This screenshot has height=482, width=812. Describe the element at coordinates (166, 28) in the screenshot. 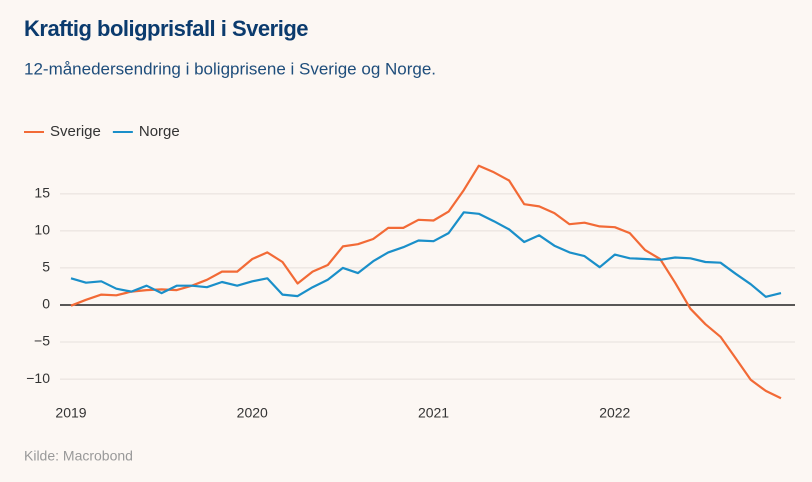

I see `chart-title: Kraftig boligprisfall i Sverige` at that location.